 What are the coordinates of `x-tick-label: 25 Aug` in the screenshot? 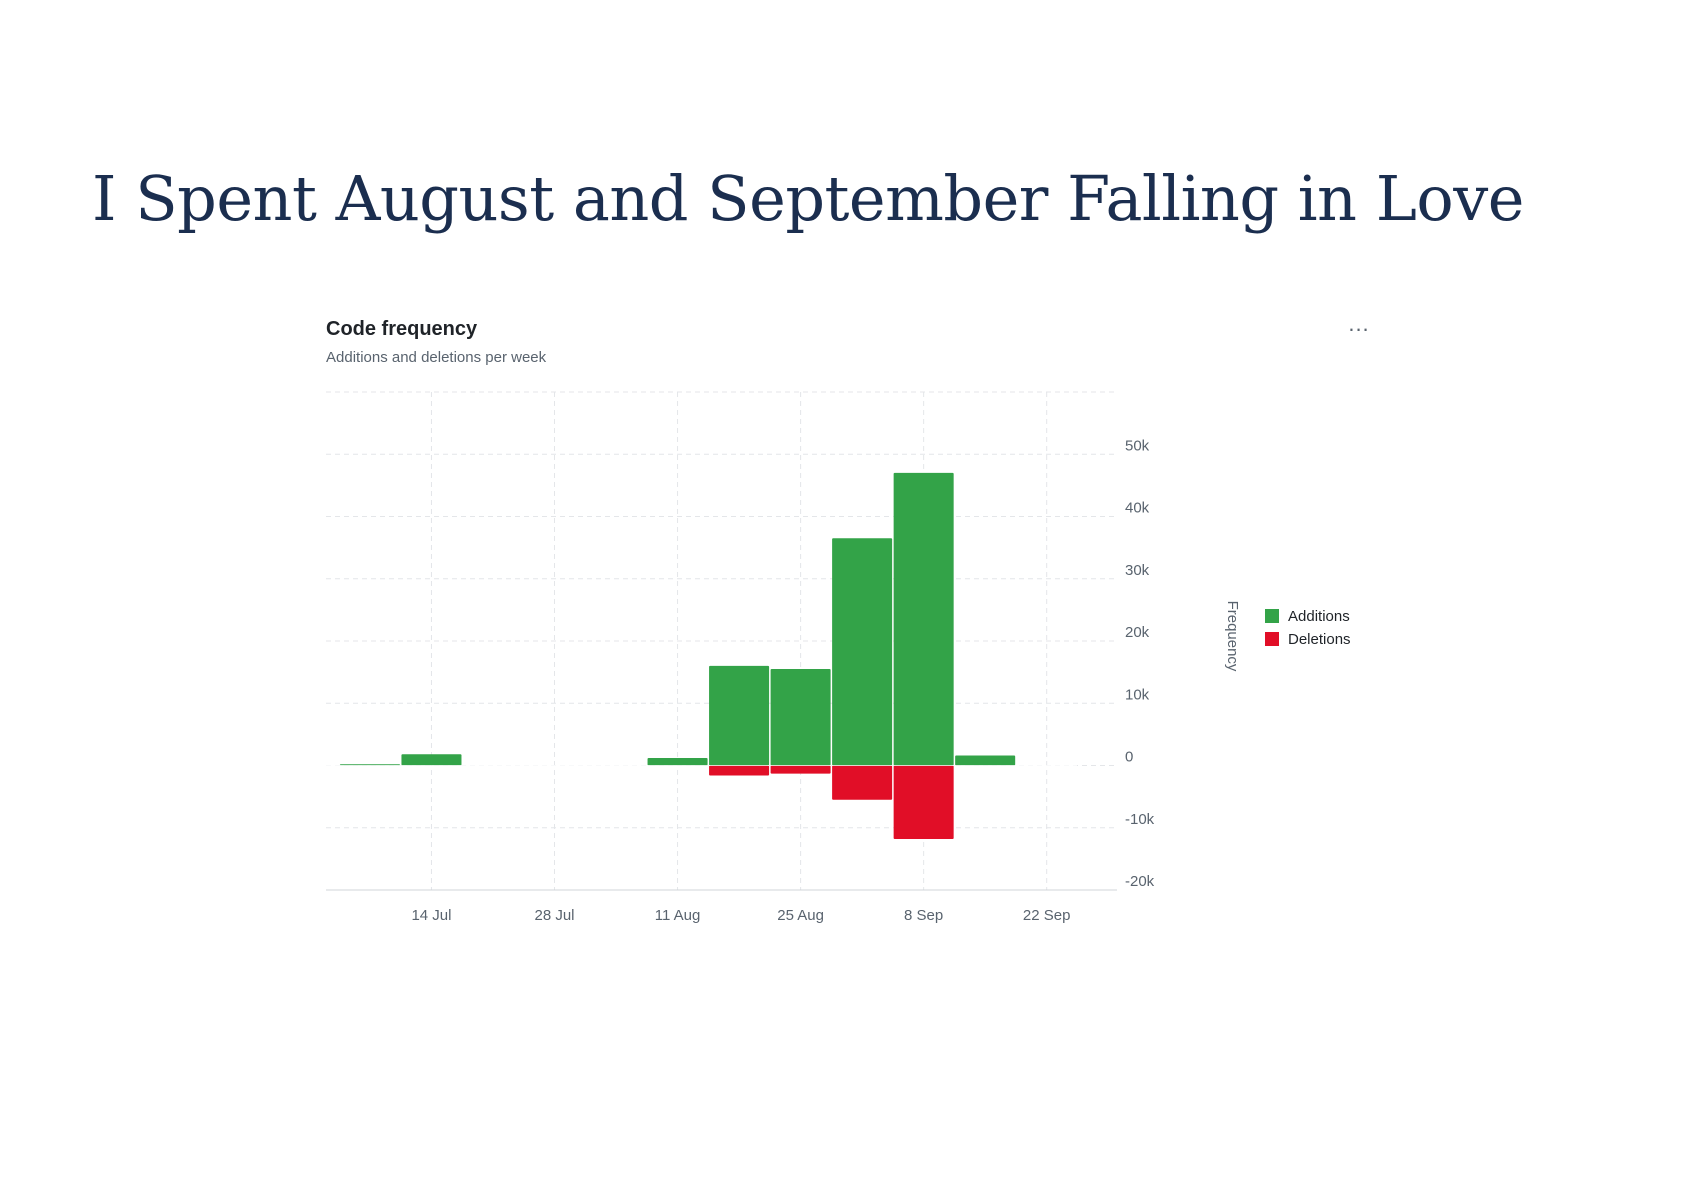 It's located at (800, 915).